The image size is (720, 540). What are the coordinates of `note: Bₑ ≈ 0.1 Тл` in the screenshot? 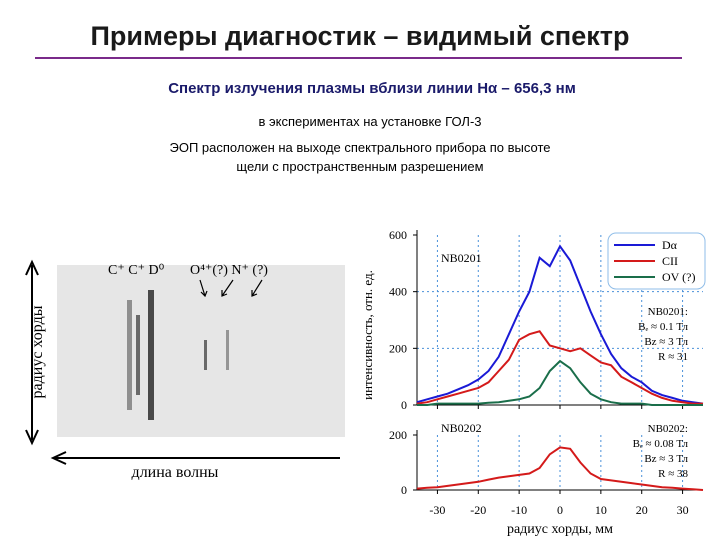 It's located at (663, 327).